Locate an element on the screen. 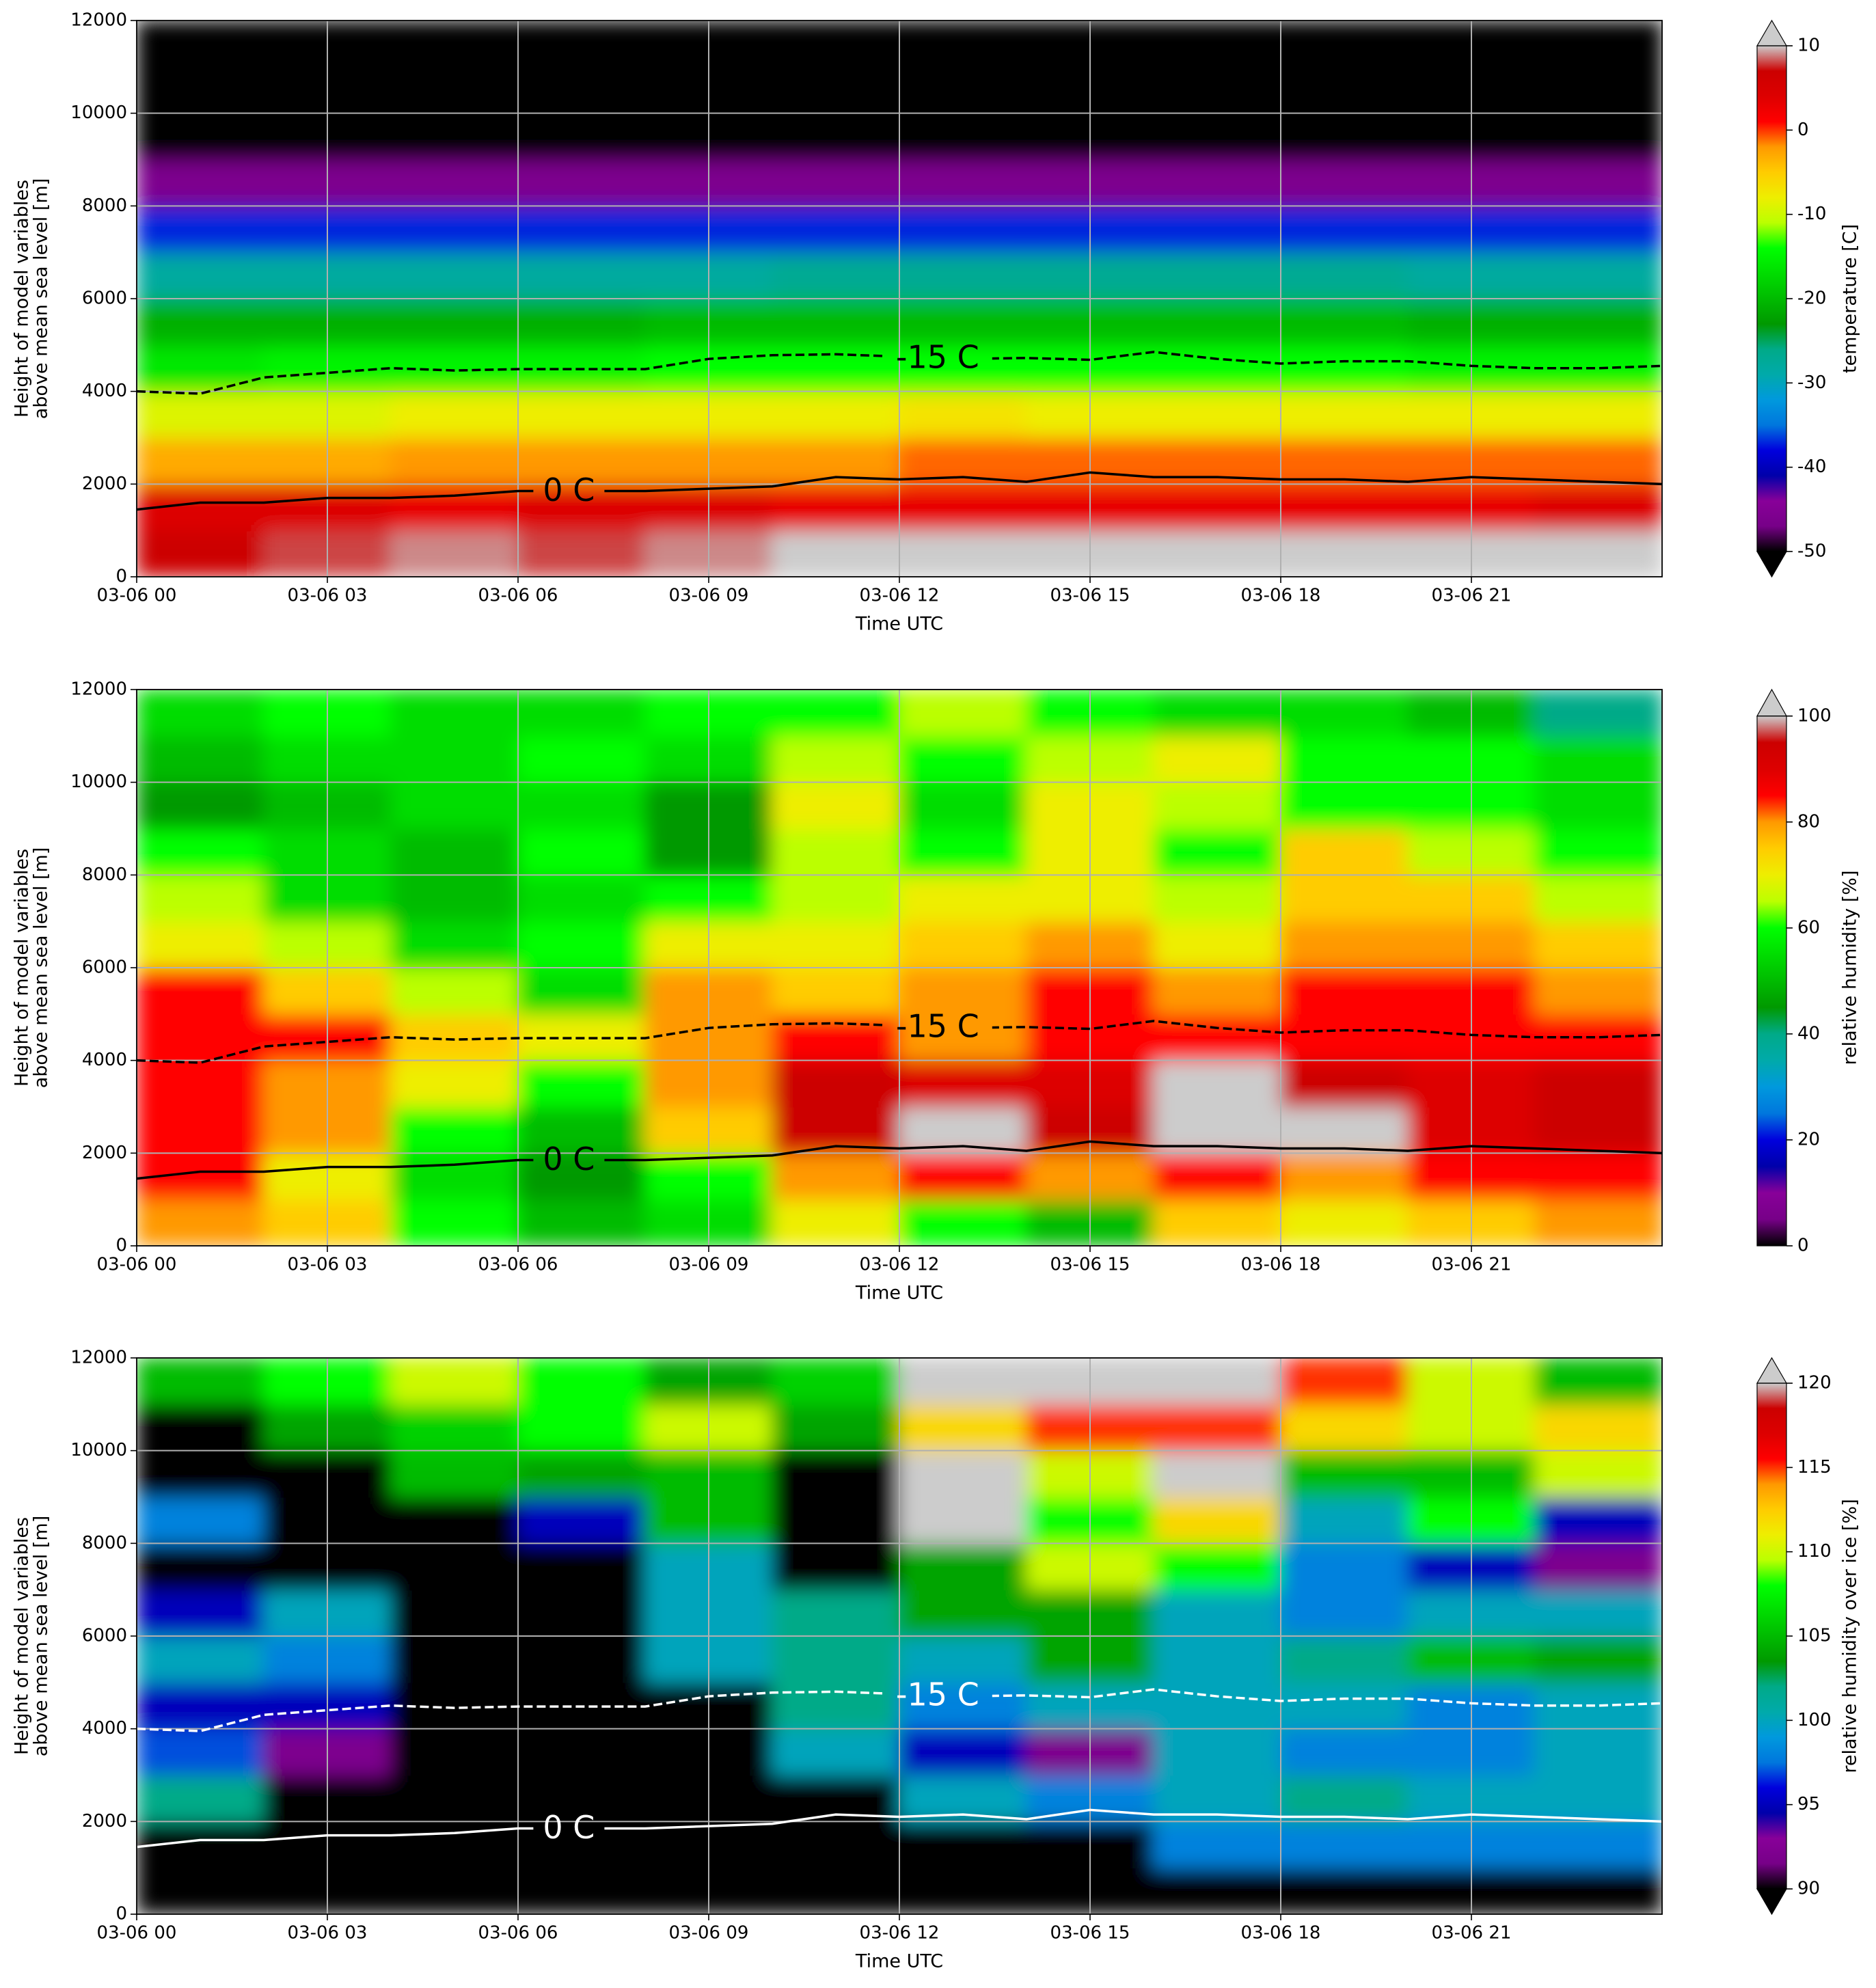 This screenshot has height=1988, width=1876. colorbar-tick-label: -20 is located at coordinates (1811, 298).